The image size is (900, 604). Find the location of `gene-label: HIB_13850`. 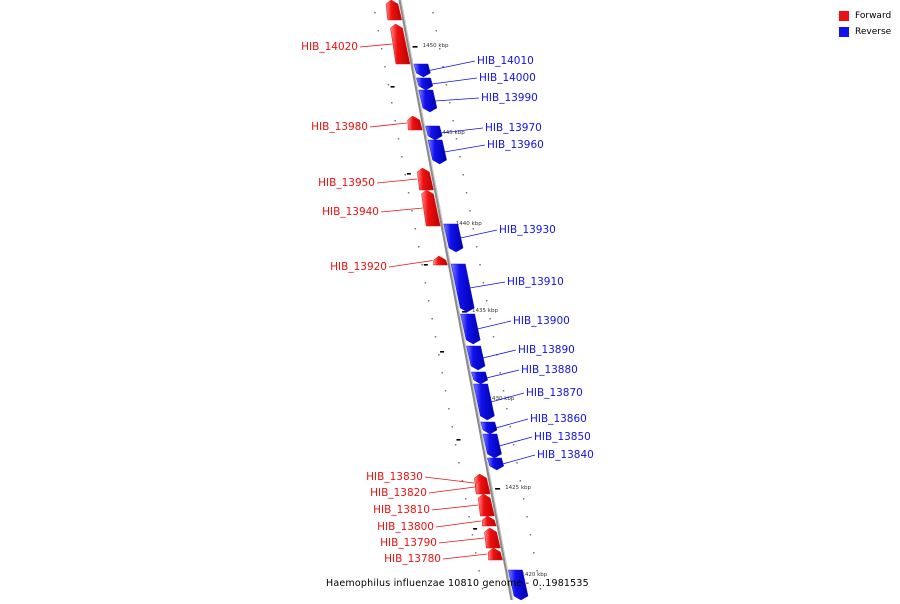

gene-label: HIB_13850 is located at coordinates (562, 437).